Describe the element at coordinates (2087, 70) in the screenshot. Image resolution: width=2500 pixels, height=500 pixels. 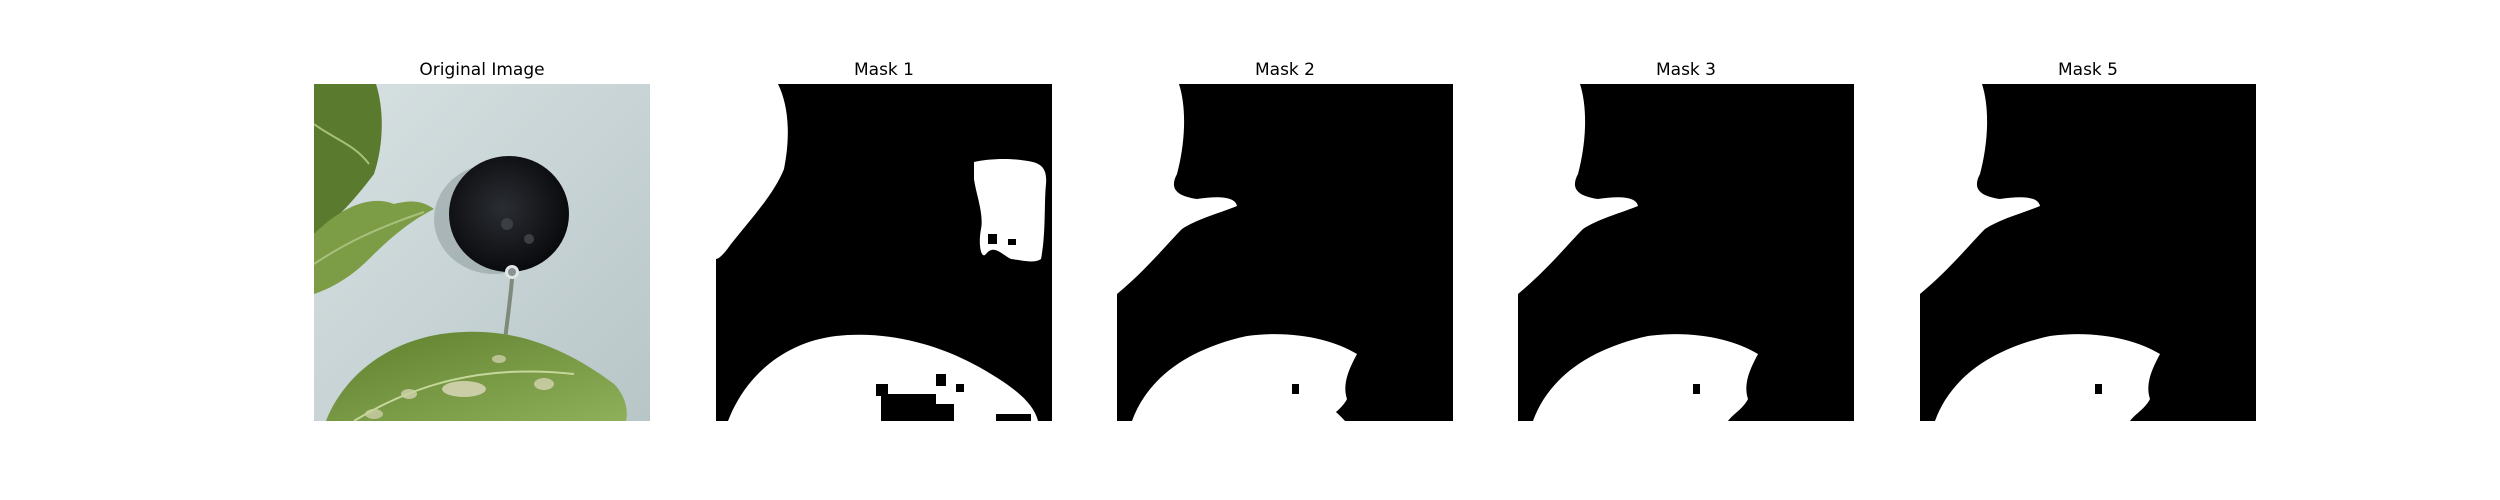
I see `panel-title-mask-5: Mask 5` at that location.